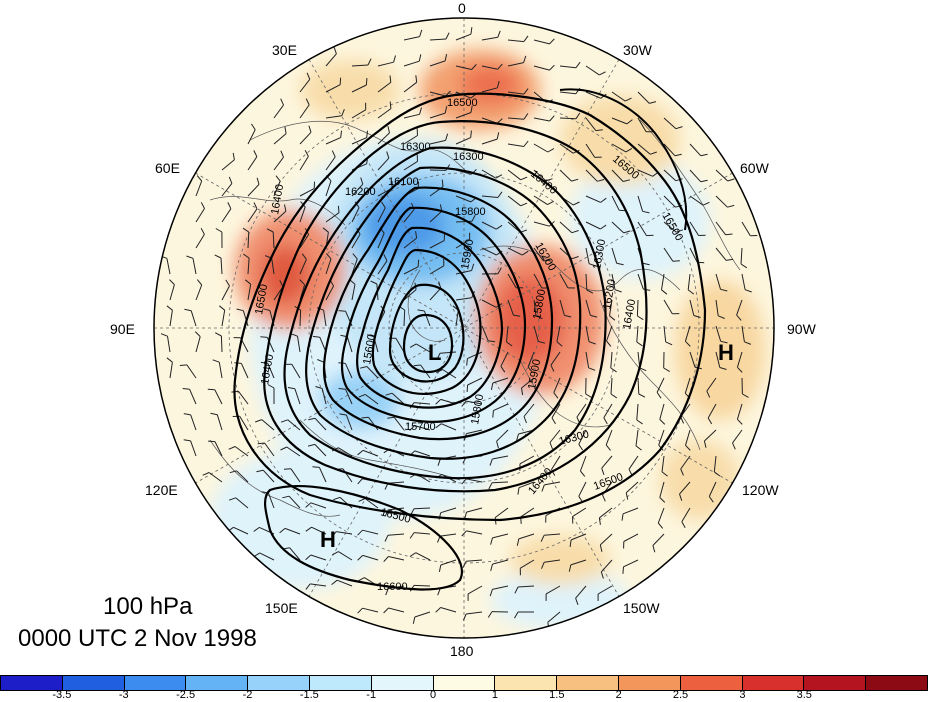 The image size is (928, 702). What do you see at coordinates (557, 695) in the screenshot?
I see `colorbar-tick-label: 1.5` at bounding box center [557, 695].